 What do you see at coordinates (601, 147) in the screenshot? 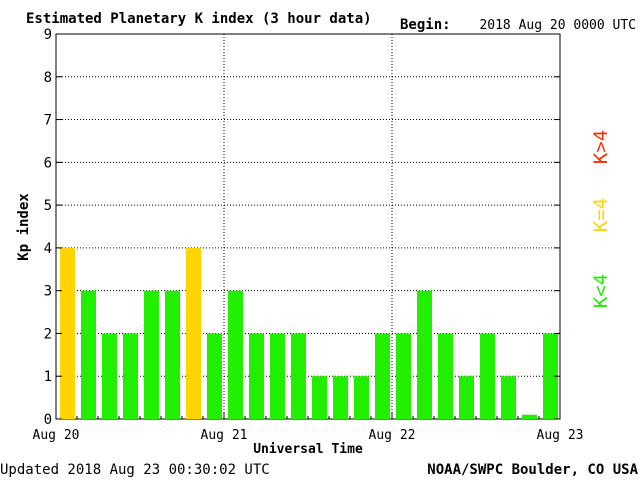
I see `legend-k-greater-4: K>4` at bounding box center [601, 147].